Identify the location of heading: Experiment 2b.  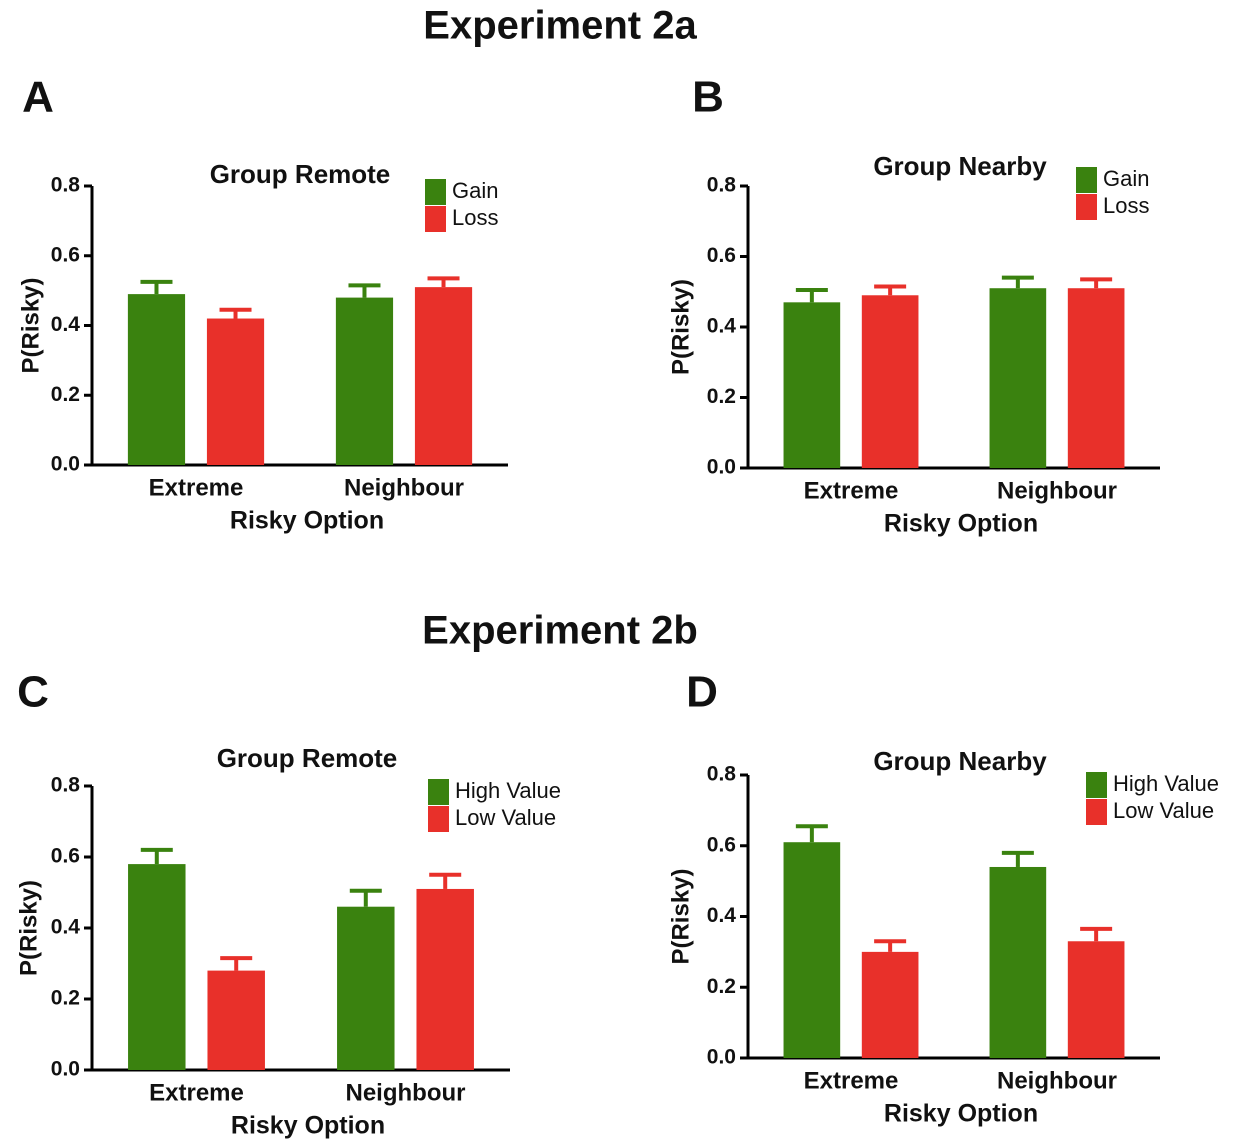
(560, 631).